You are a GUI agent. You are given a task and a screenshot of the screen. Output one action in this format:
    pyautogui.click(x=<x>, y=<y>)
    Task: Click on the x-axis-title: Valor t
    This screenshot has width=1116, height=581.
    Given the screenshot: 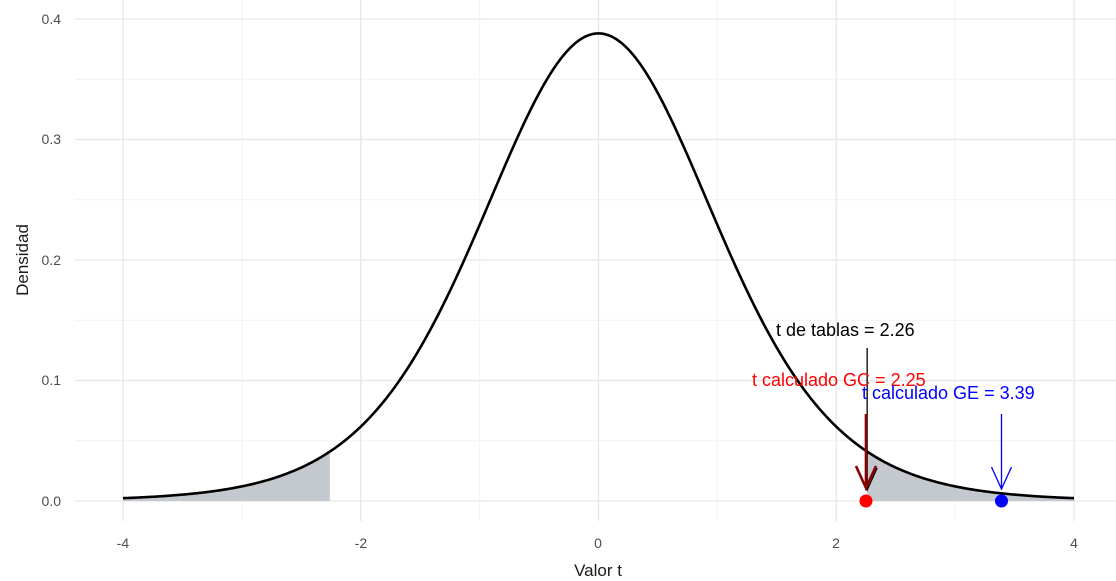 What is the action you would take?
    pyautogui.click(x=598, y=570)
    